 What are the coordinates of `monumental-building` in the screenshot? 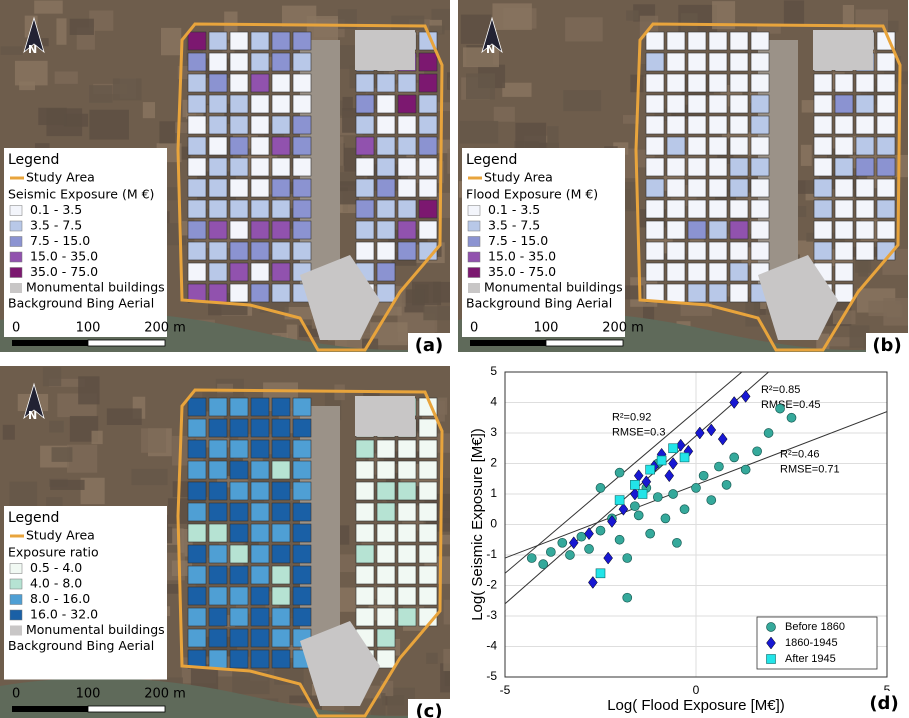 It's located at (798, 297).